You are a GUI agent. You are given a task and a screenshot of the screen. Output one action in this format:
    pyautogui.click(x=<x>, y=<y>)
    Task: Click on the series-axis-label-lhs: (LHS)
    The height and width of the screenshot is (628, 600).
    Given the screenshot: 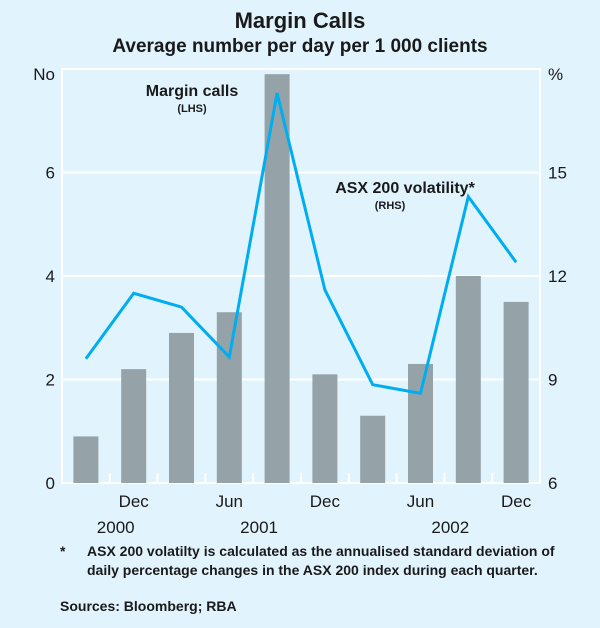 What is the action you would take?
    pyautogui.click(x=192, y=109)
    